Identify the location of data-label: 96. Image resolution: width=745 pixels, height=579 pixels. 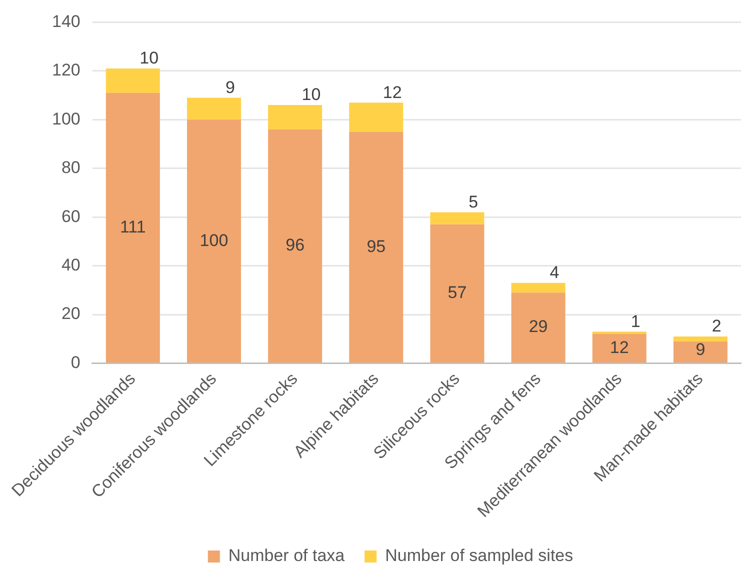
(295, 245).